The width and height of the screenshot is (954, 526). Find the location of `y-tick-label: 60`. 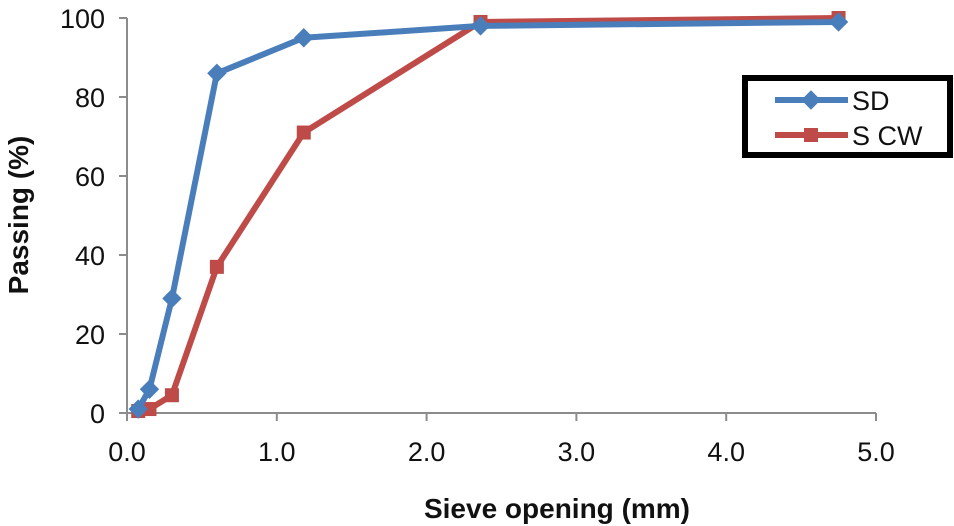

y-tick-label: 60 is located at coordinates (90, 177).